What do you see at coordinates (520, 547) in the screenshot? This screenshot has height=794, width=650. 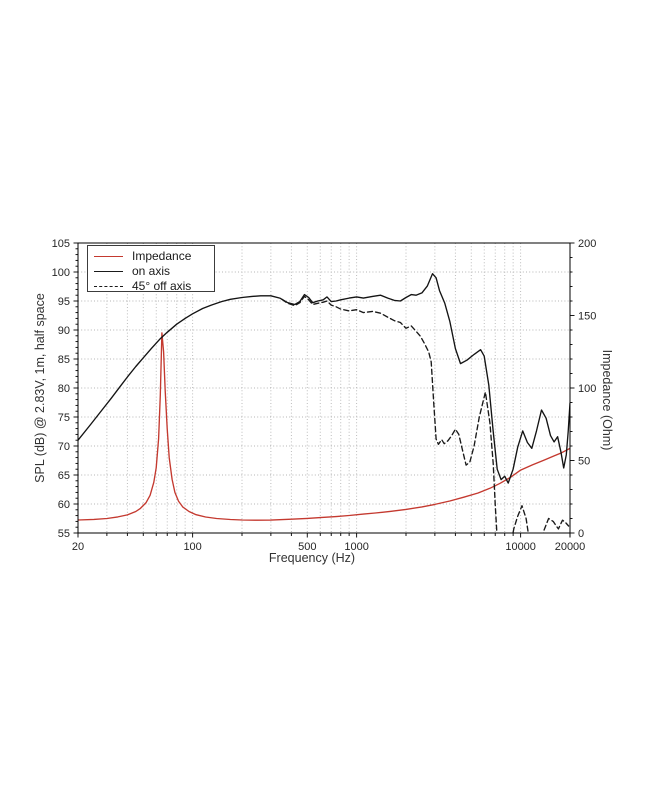 I see `x-tick-label: 10000` at bounding box center [520, 547].